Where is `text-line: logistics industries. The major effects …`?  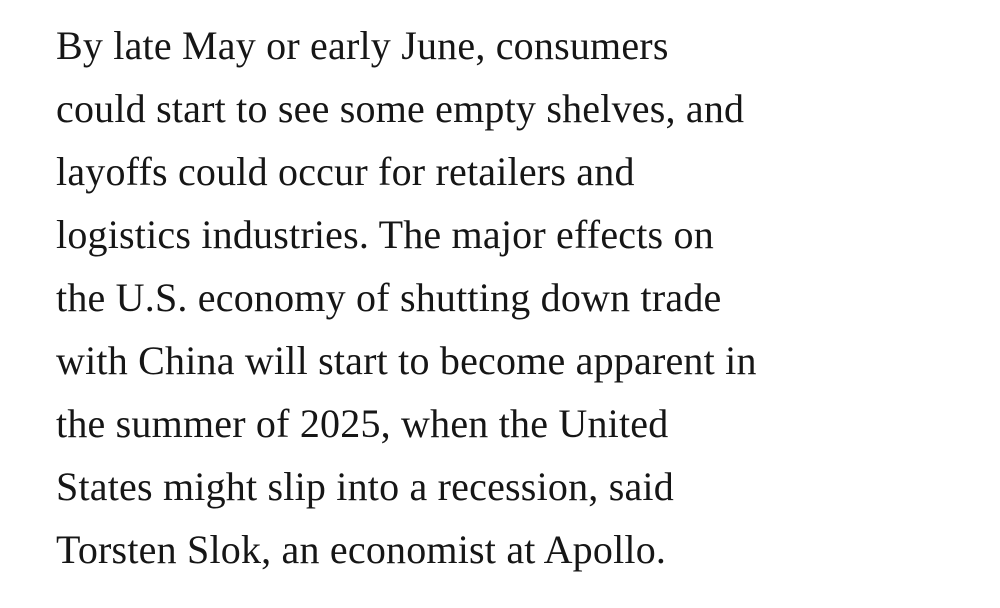
text-line: logistics industries. The major effects … is located at coordinates (385, 234).